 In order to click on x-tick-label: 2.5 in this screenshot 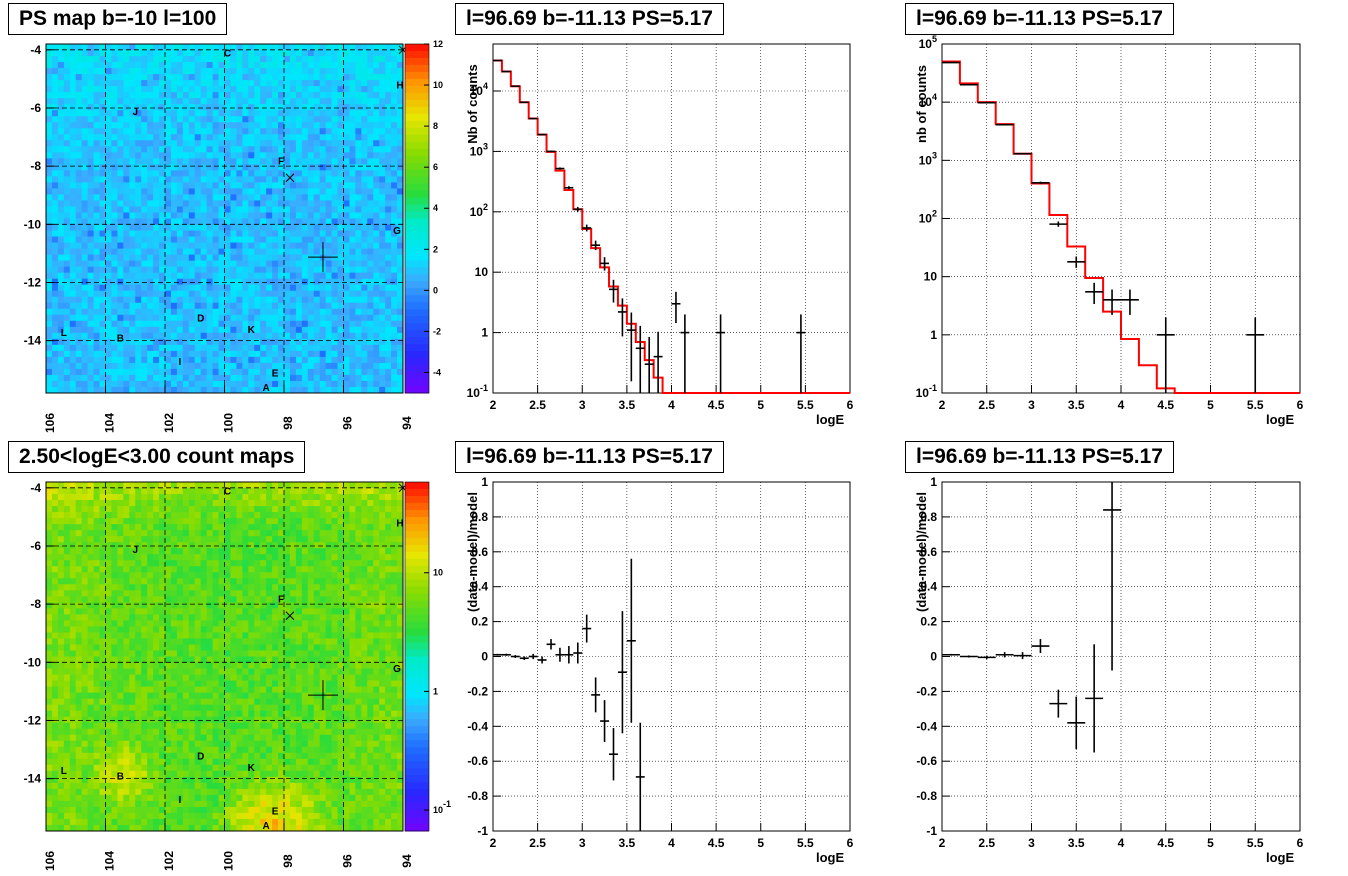, I will do `click(537, 843)`.